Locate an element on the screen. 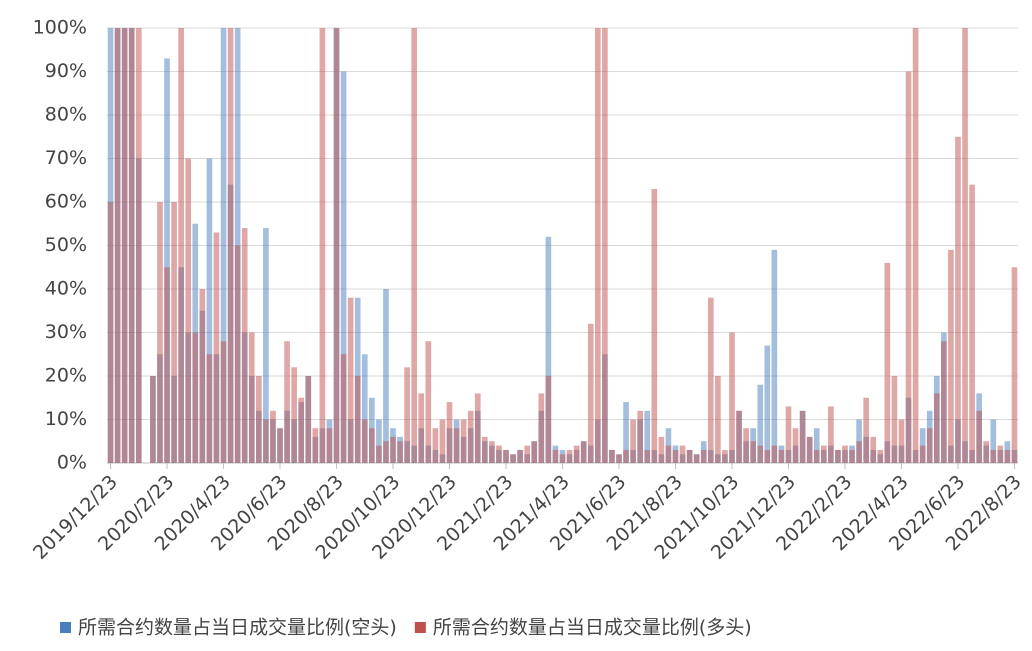 The image size is (1032, 651). y-tick-label: 90% is located at coordinates (66, 71).